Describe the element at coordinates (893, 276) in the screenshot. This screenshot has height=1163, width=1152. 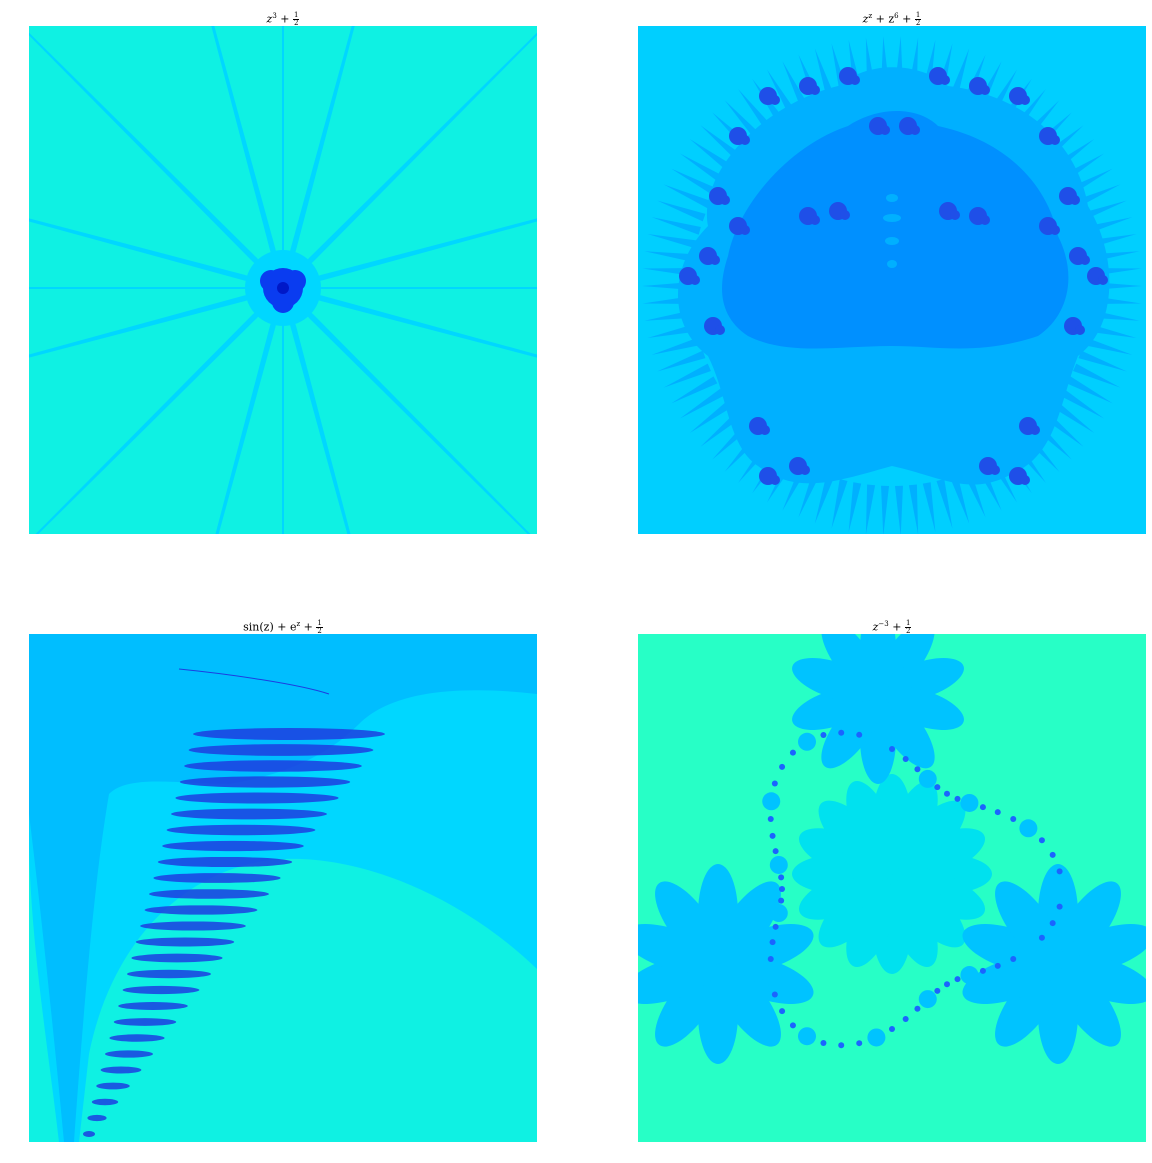
I see `plot-2-clusters` at that location.